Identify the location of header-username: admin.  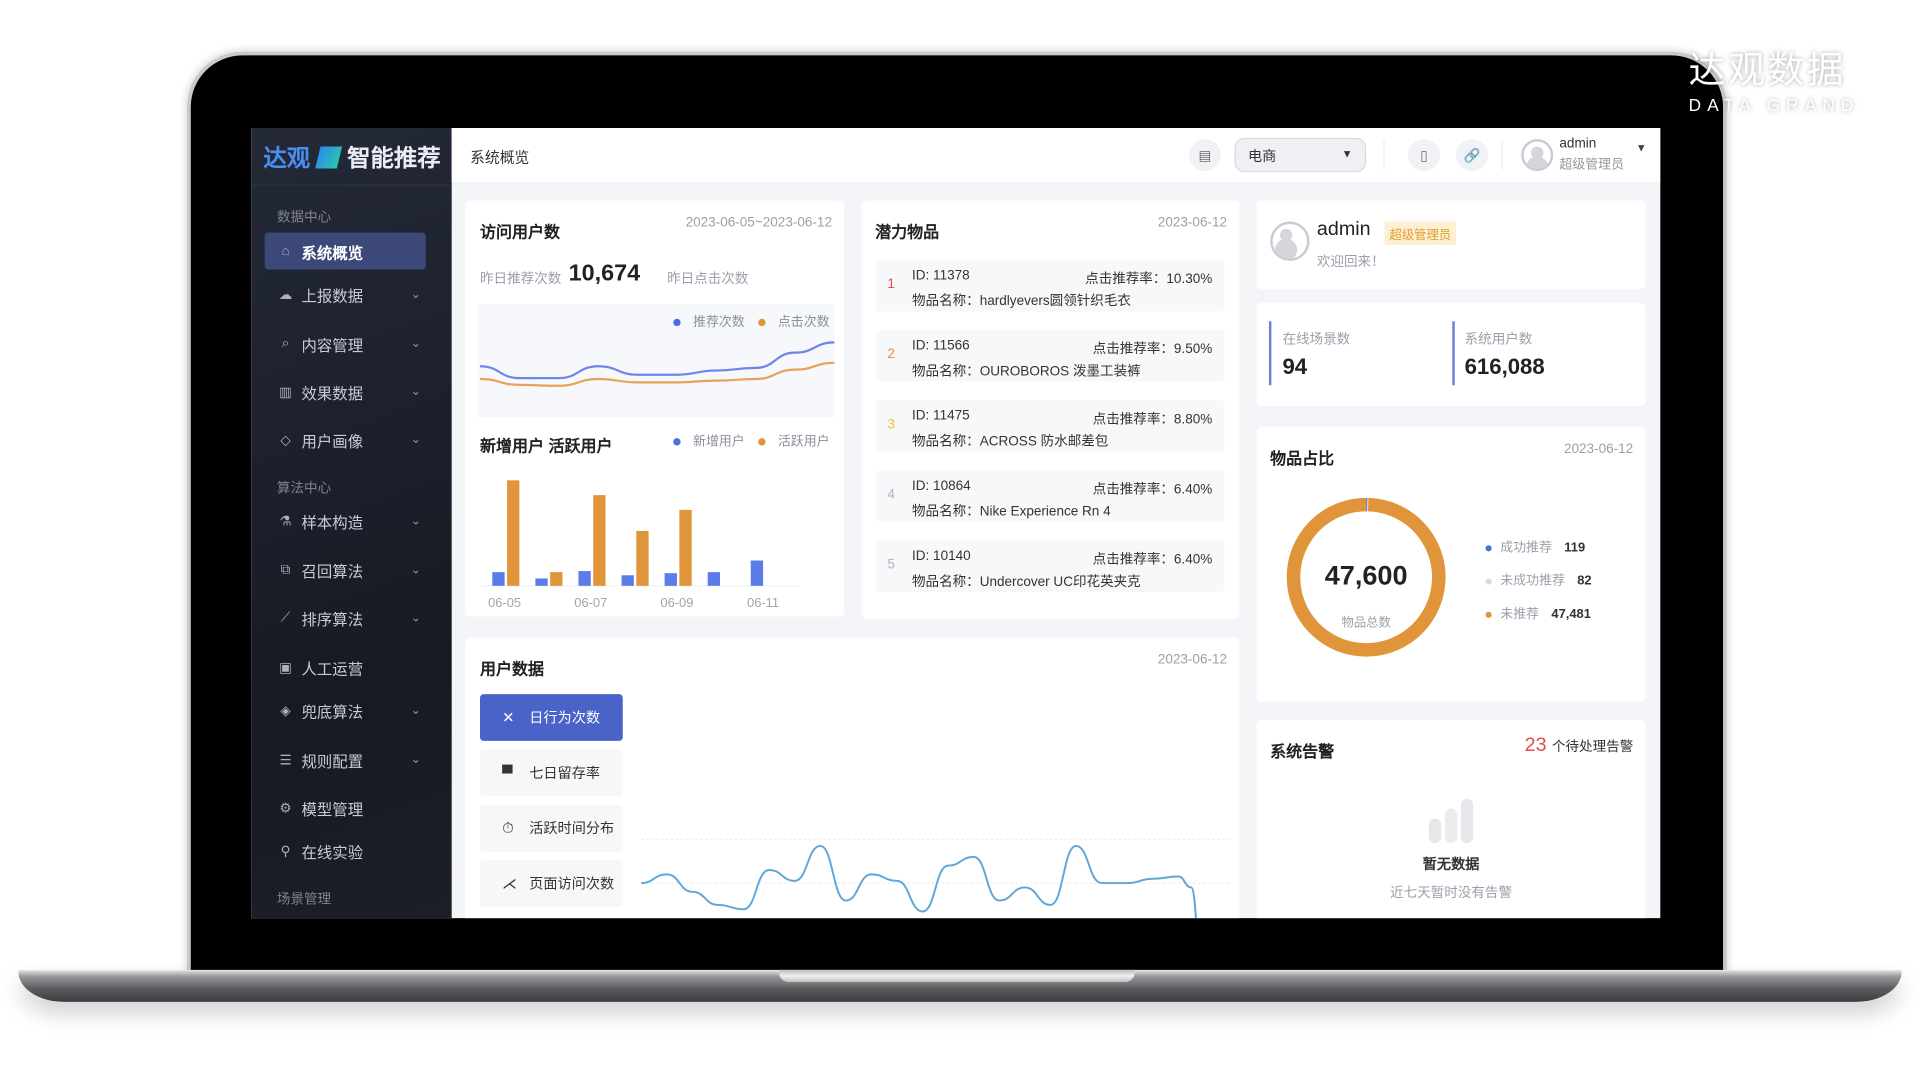
(1578, 144).